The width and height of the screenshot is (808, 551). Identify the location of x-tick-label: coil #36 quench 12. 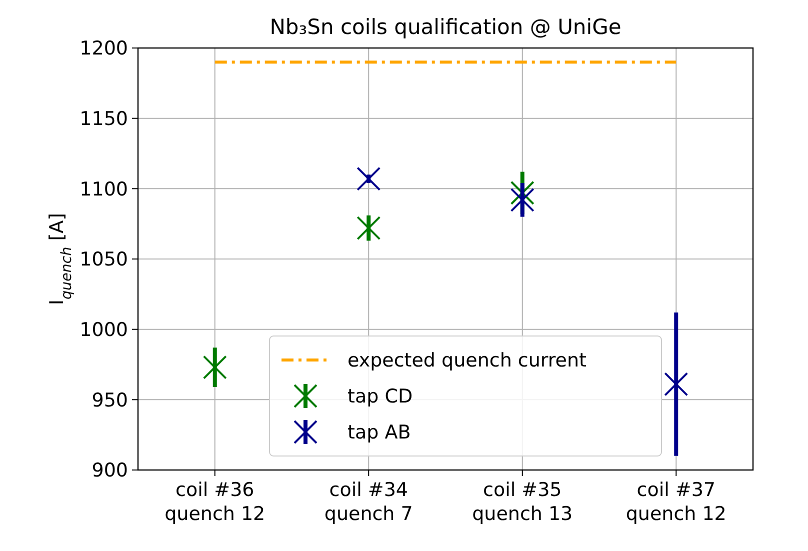
(215, 502).